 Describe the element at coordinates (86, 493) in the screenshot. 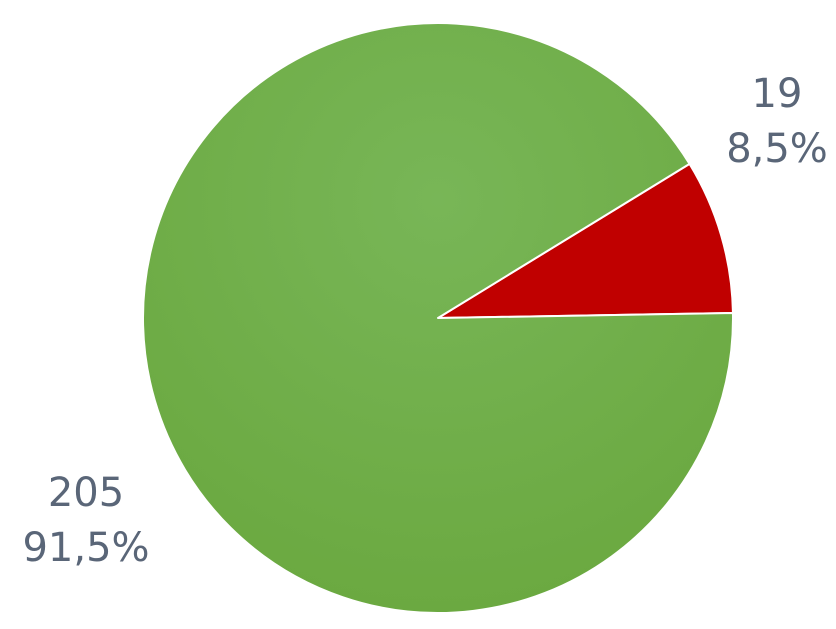

I see `slice-value-label: 205` at that location.